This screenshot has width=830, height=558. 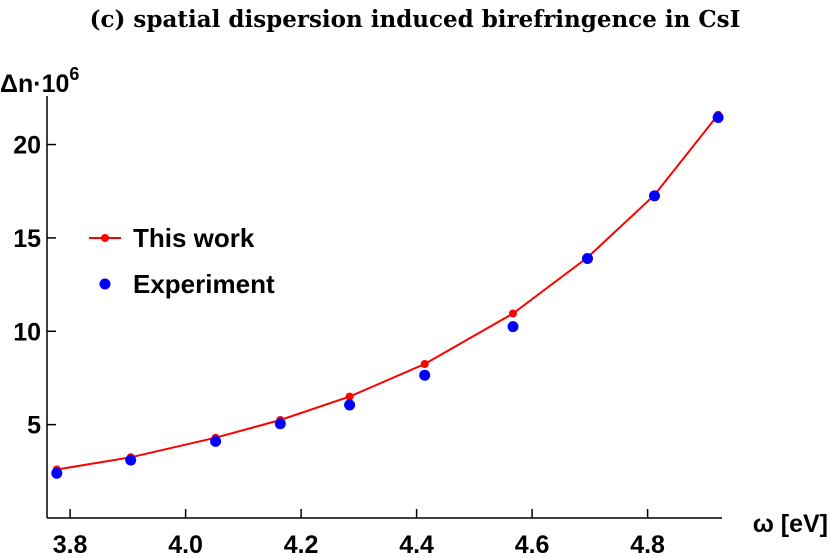 I want to click on legend-item: This work, so click(x=172, y=238).